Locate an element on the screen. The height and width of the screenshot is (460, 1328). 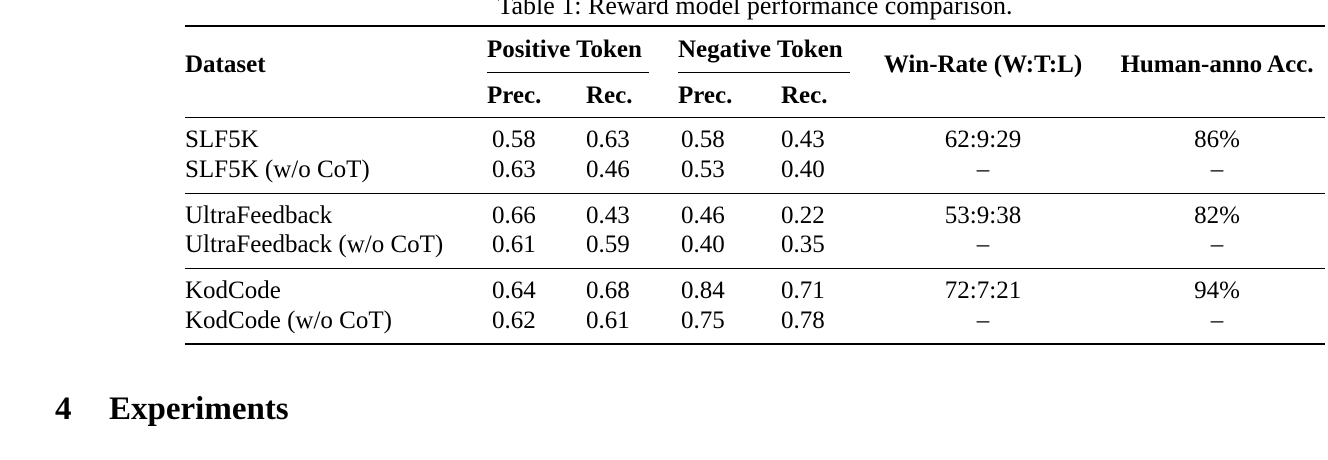
cell-human-acc: 94% is located at coordinates (1217, 290).